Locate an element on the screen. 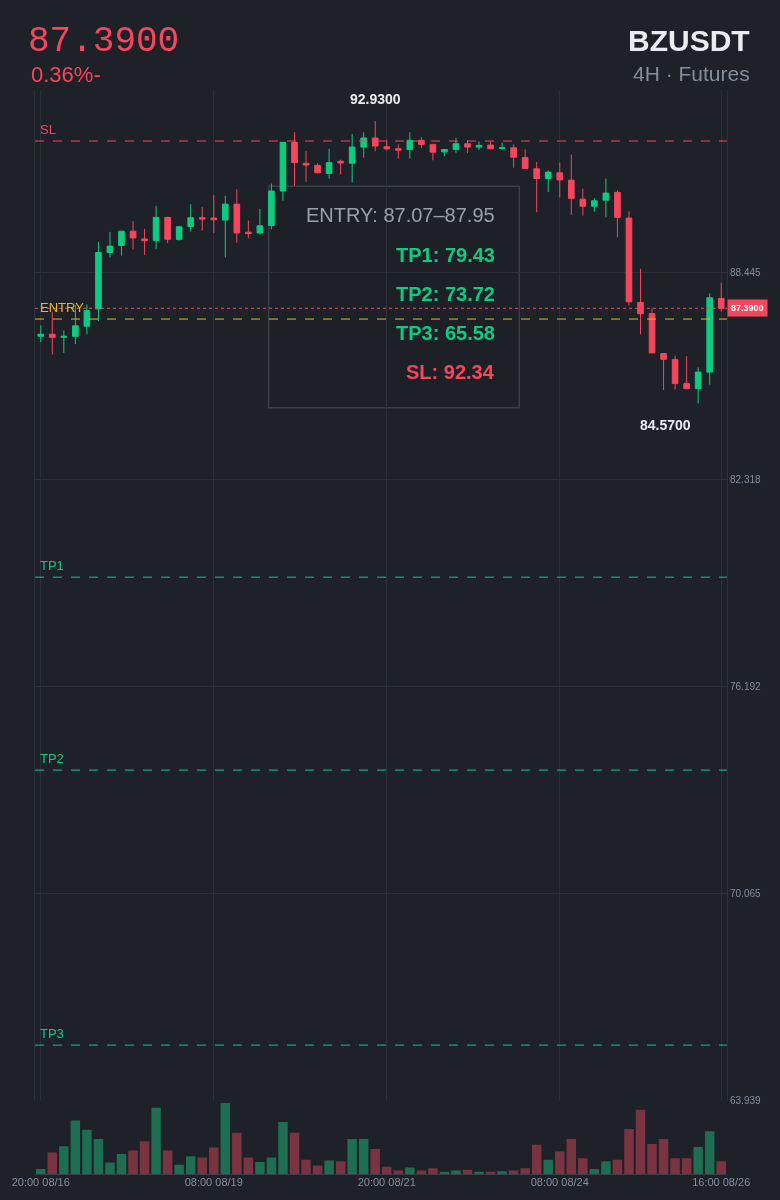 This screenshot has height=1200, width=780. annotation: TP2: 73.72 is located at coordinates (445, 294).